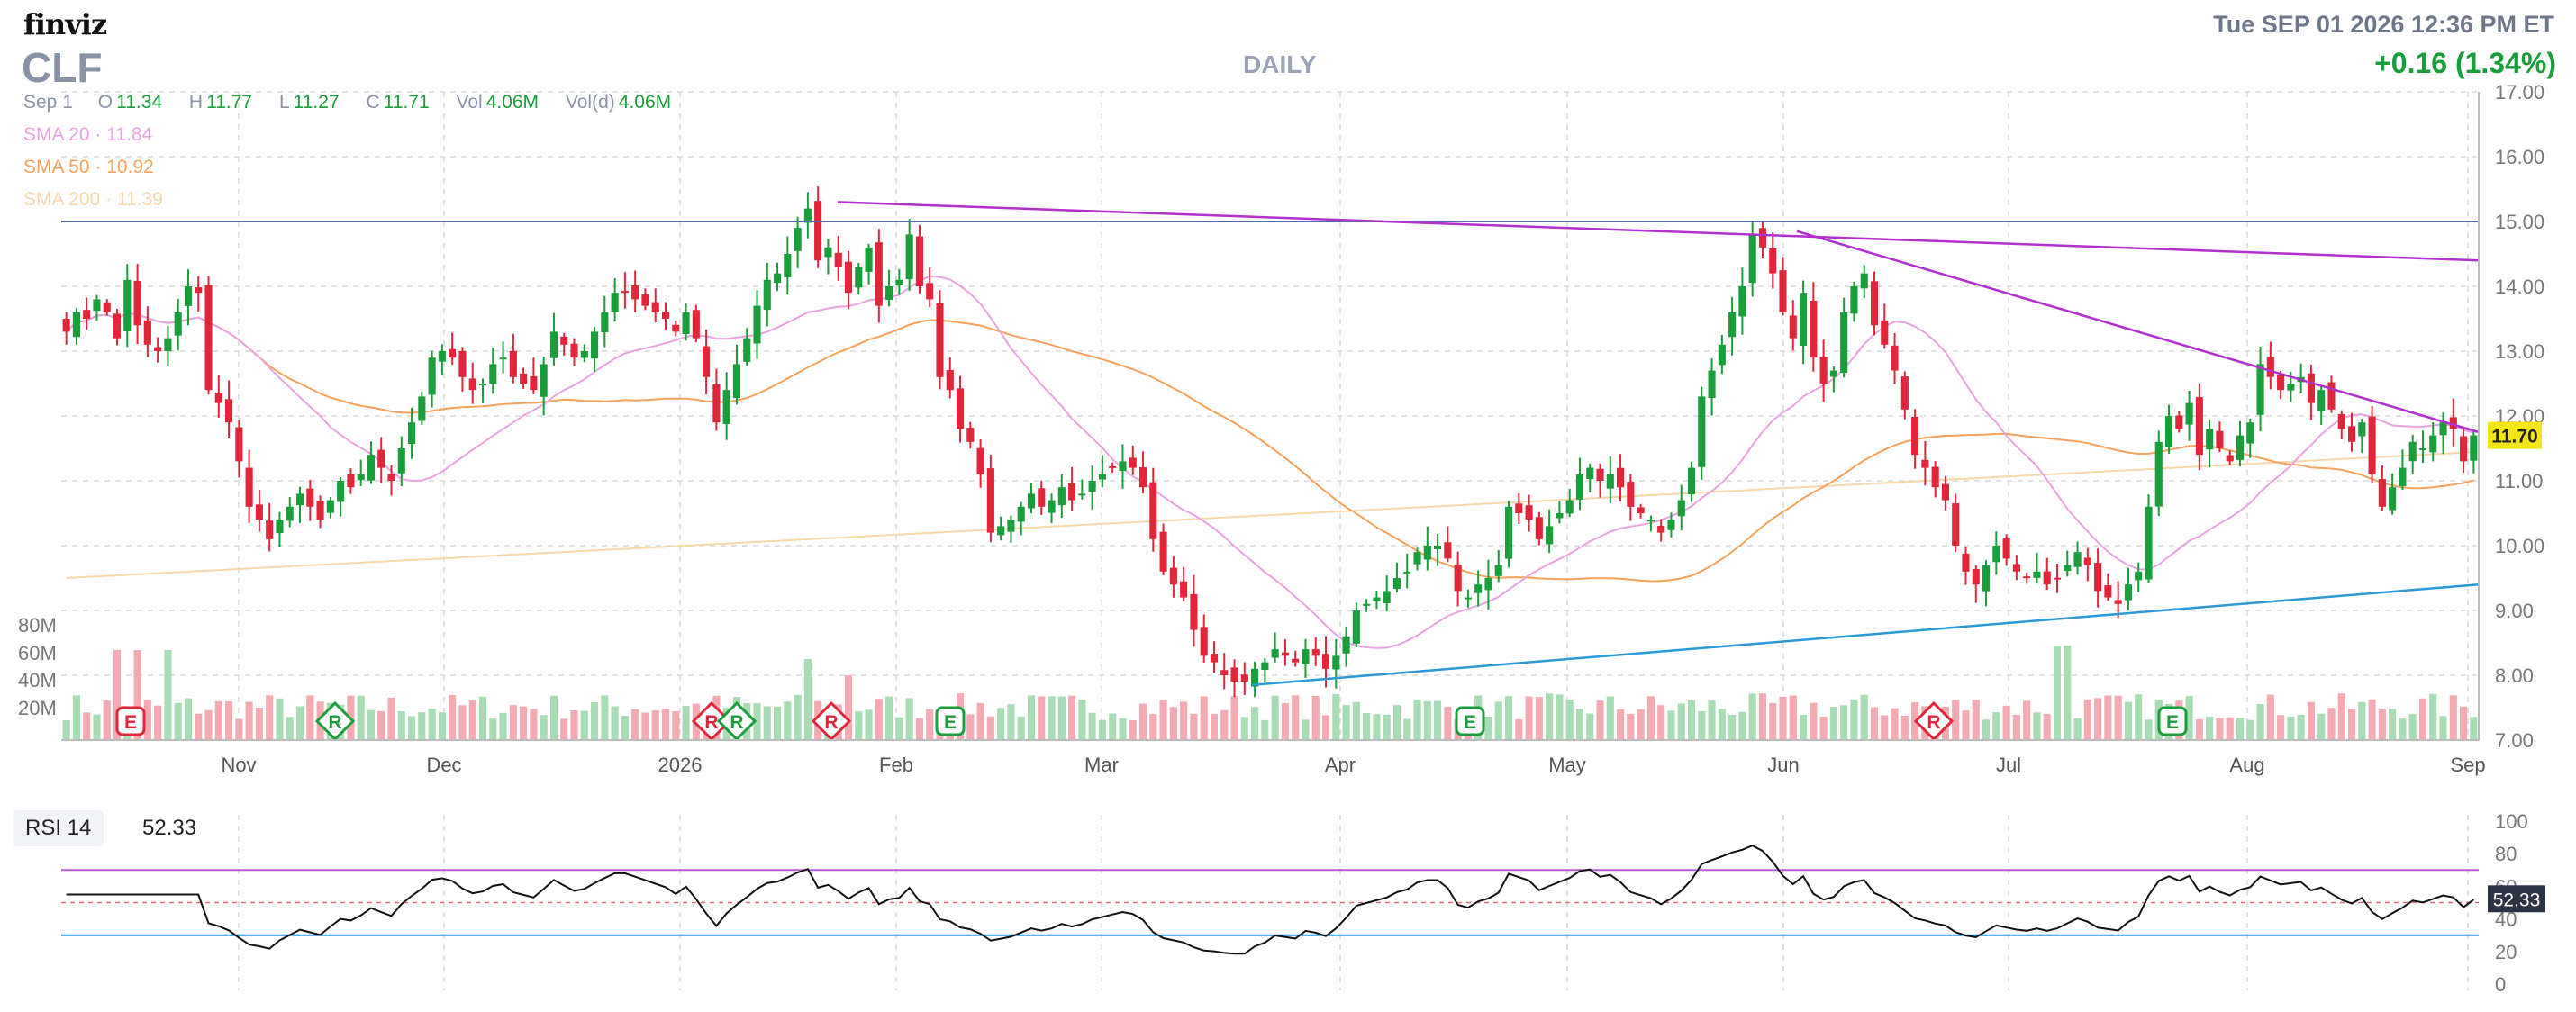 The image size is (2576, 1012). I want to click on earnings-marker, so click(950, 721).